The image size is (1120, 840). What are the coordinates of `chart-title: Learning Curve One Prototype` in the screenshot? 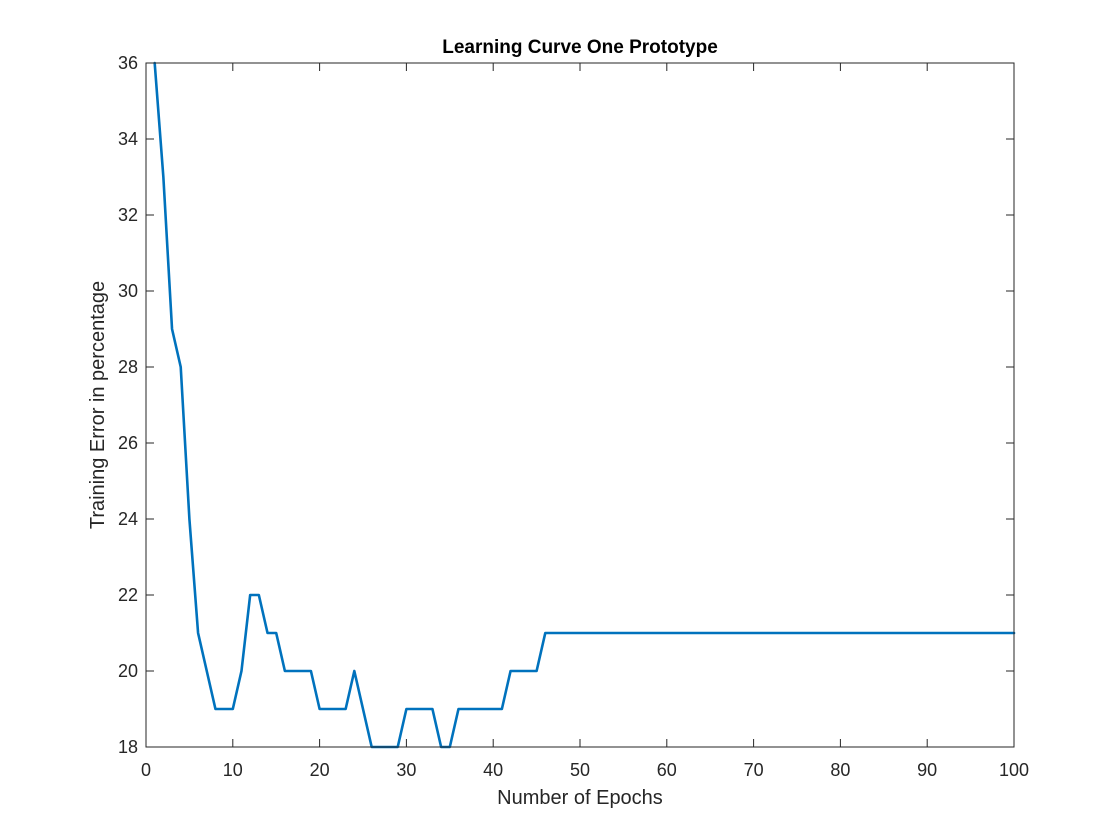 It's located at (580, 47).